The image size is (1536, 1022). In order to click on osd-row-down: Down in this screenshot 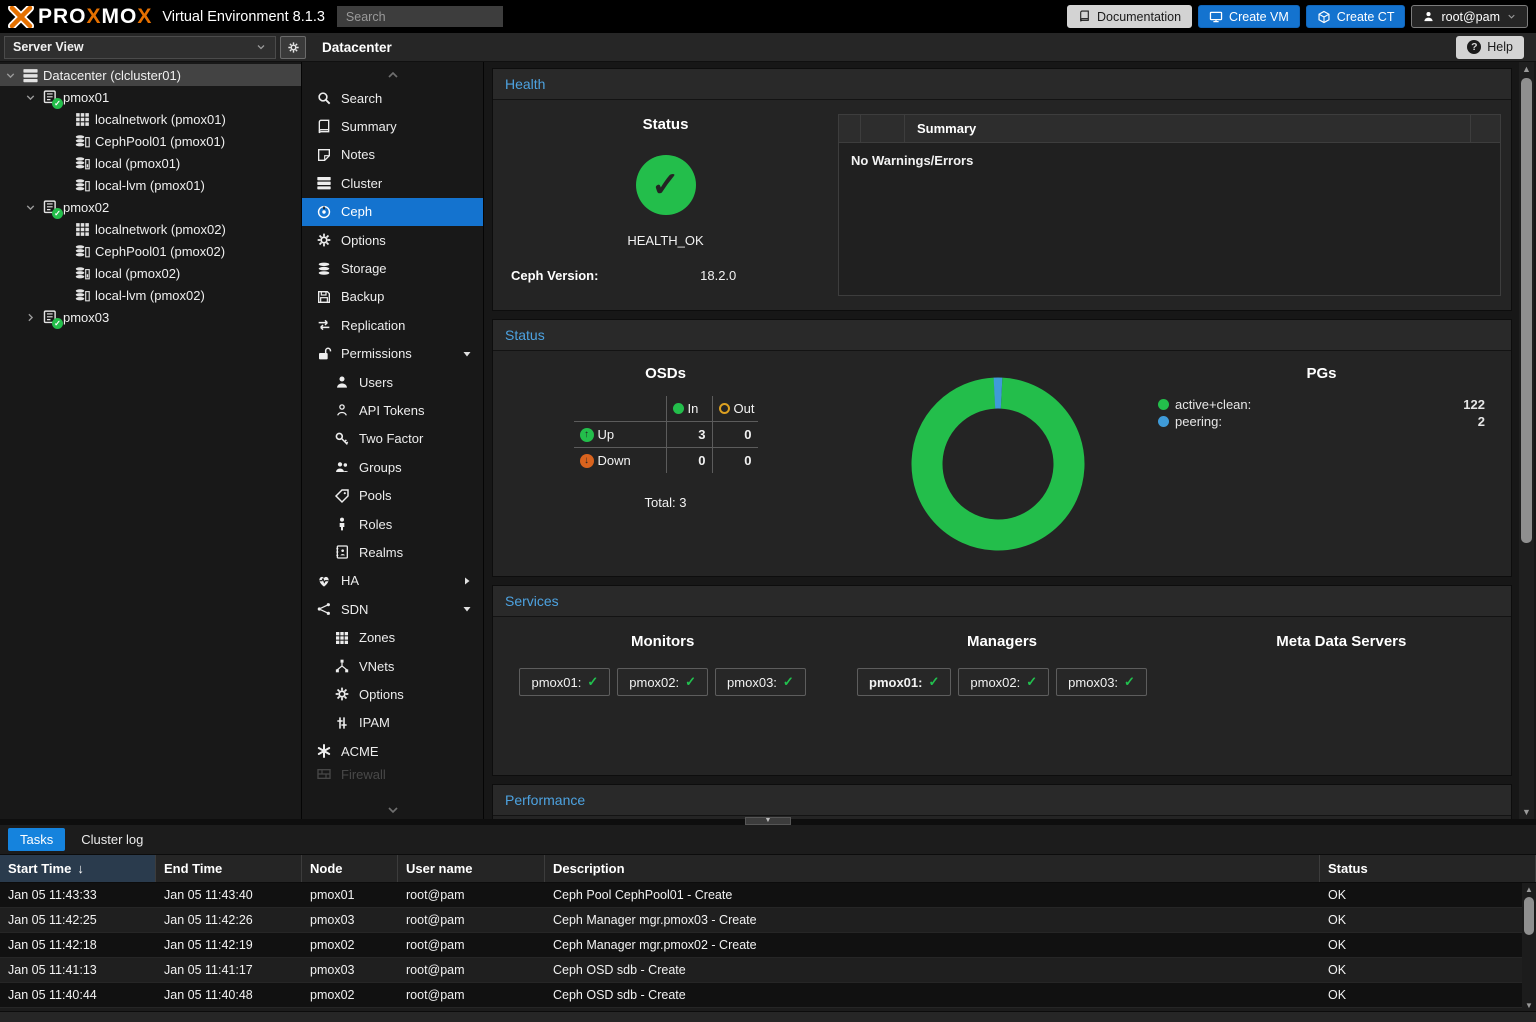, I will do `click(614, 460)`.